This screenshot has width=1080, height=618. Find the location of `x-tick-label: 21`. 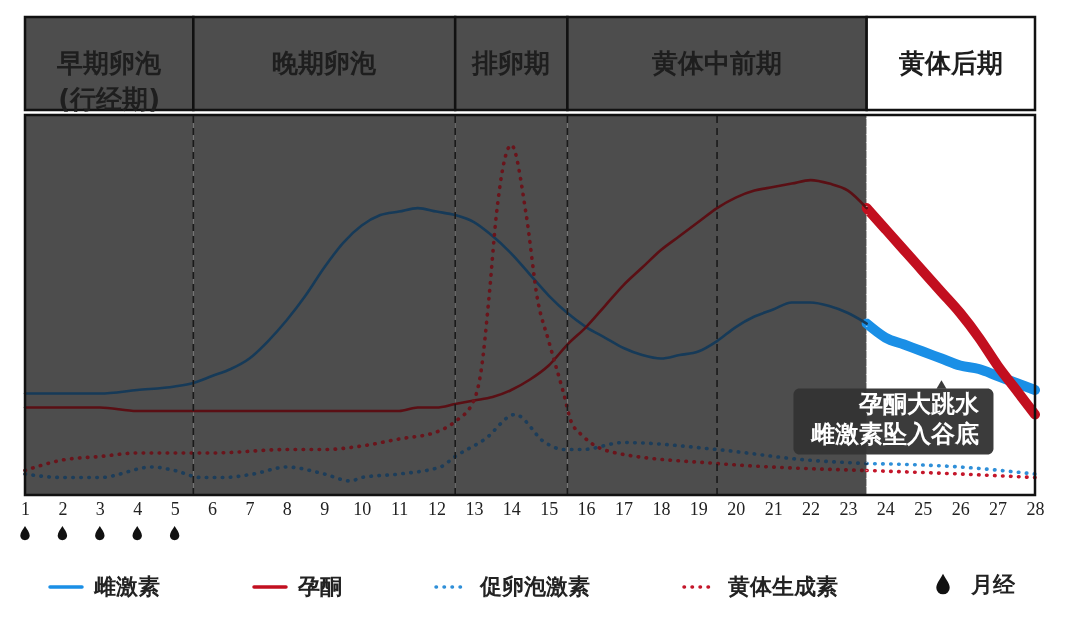

x-tick-label: 21 is located at coordinates (773, 508).